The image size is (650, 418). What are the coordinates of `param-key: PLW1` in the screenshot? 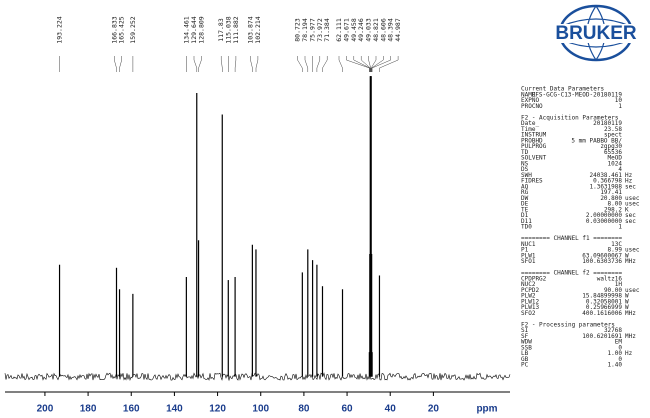 It's located at (528, 255).